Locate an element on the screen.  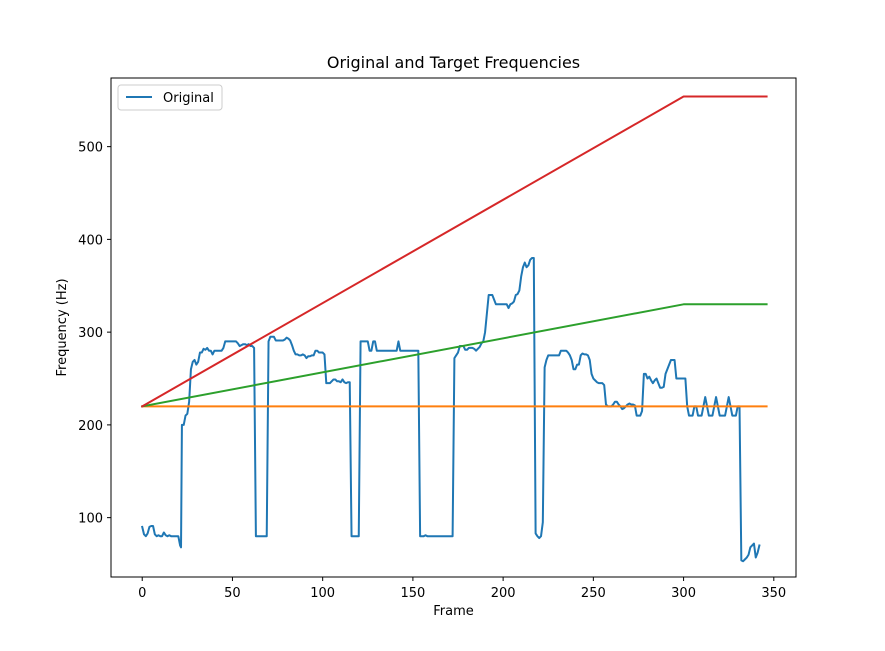
x-axis-label: Frame is located at coordinates (453, 611).